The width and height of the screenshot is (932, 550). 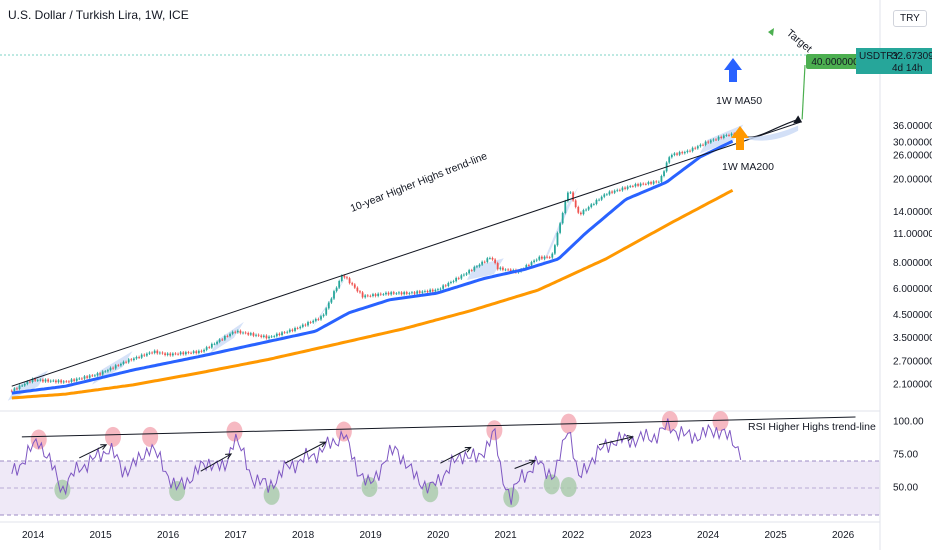 I want to click on price-tick-label: 26.000000, so click(x=912, y=156).